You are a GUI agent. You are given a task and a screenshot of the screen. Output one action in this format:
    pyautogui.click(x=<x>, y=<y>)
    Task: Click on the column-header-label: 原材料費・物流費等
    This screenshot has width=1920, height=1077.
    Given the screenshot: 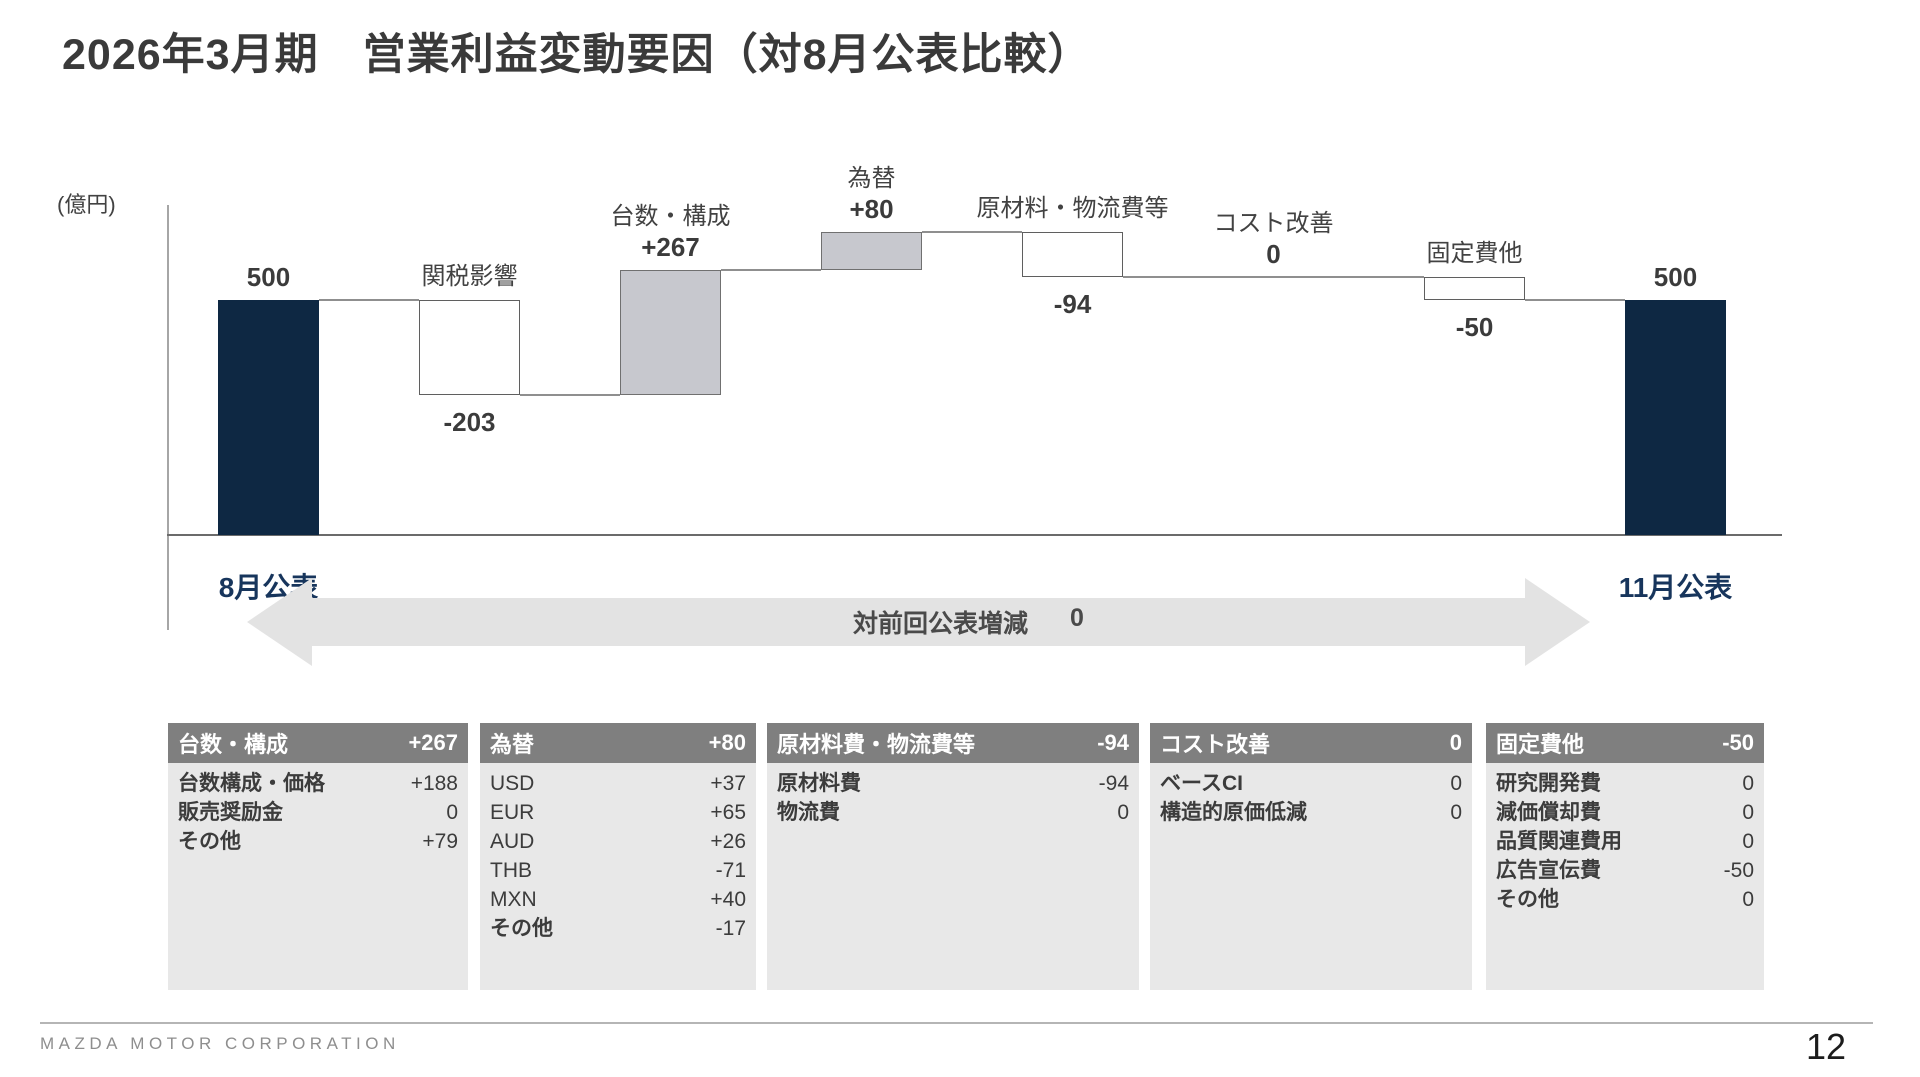 What is the action you would take?
    pyautogui.click(x=876, y=744)
    